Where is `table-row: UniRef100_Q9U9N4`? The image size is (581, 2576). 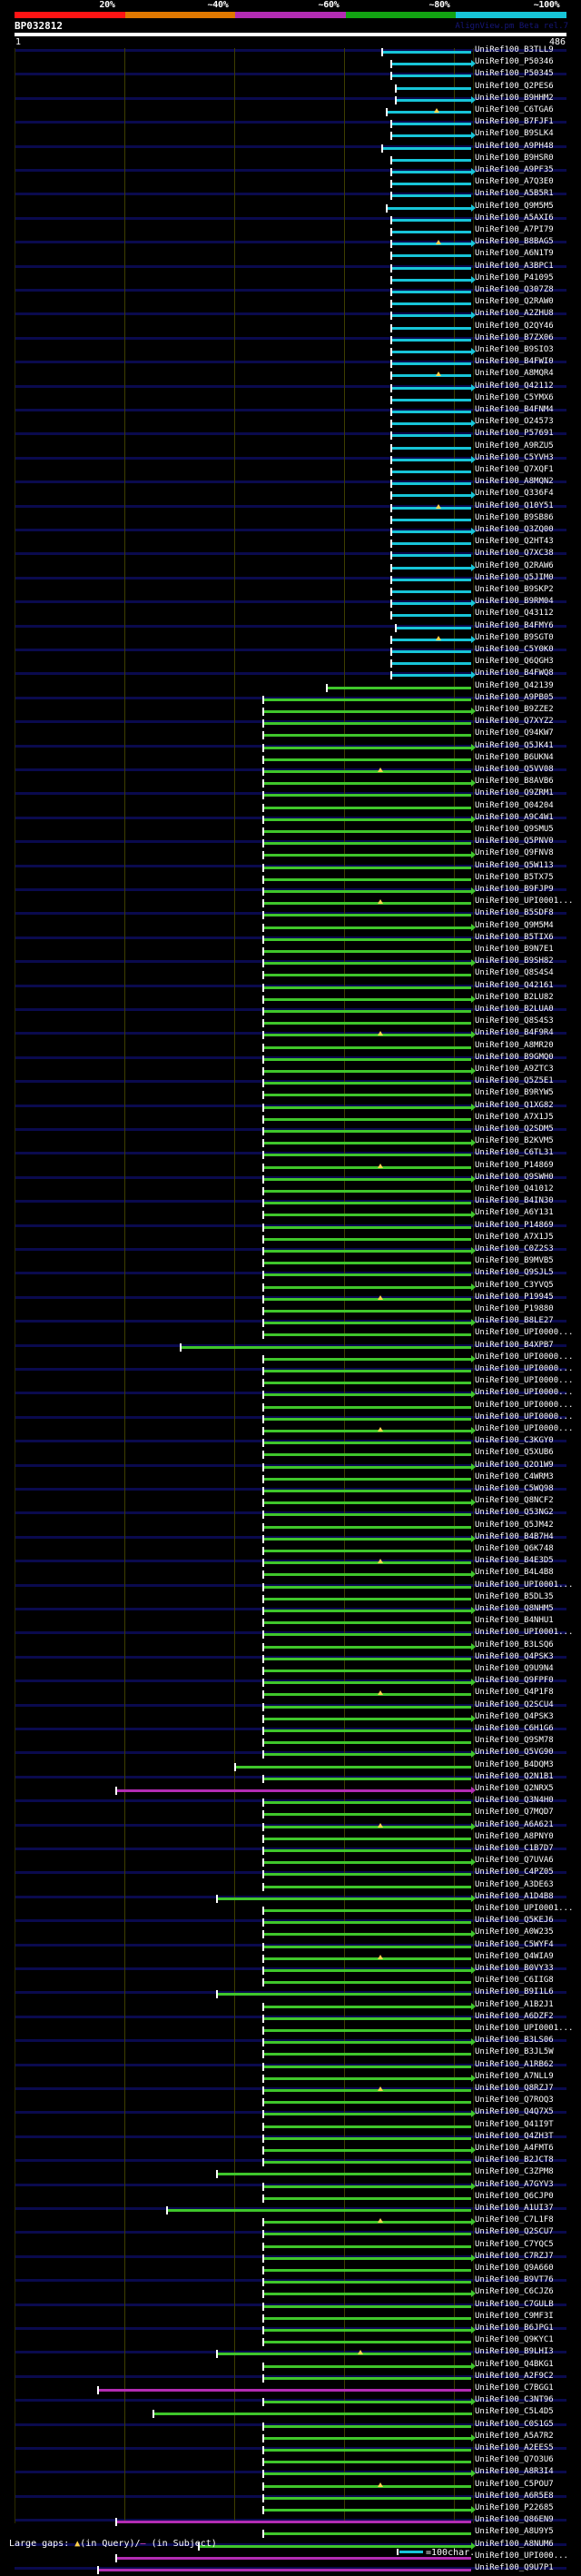 table-row: UniRef100_Q9U9N4 is located at coordinates (290, 1670).